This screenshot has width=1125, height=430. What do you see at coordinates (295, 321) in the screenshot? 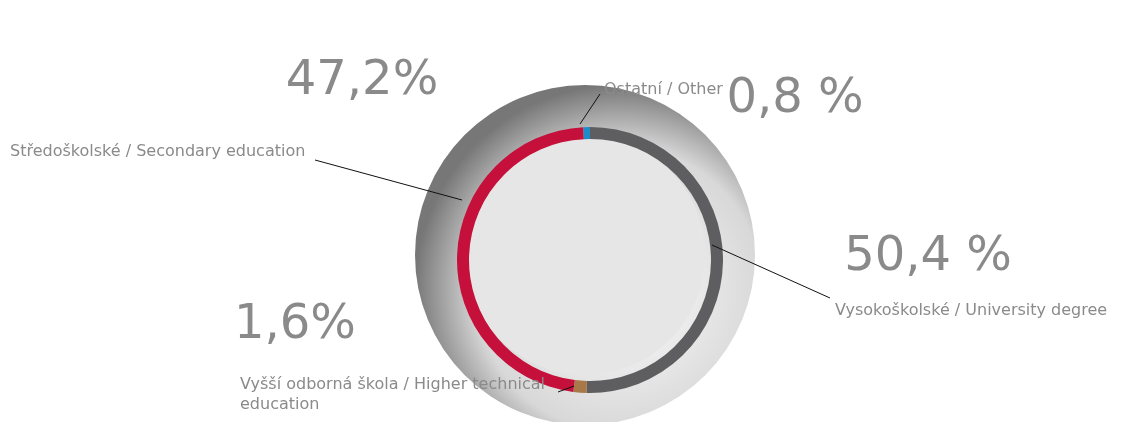
I see `data-label: 1,6%` at bounding box center [295, 321].